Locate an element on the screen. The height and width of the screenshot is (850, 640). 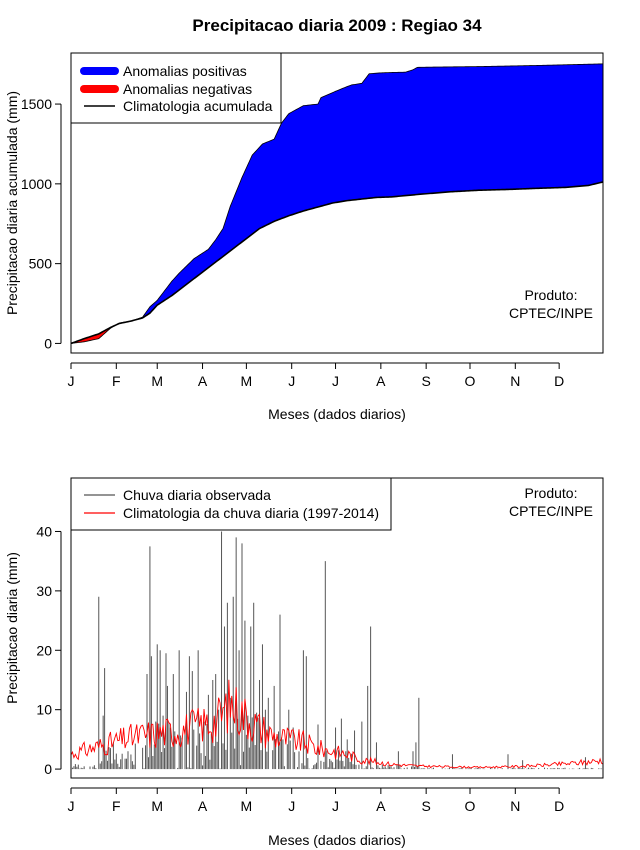
legend-label-positive: Anomalias positivas is located at coordinates (185, 71).